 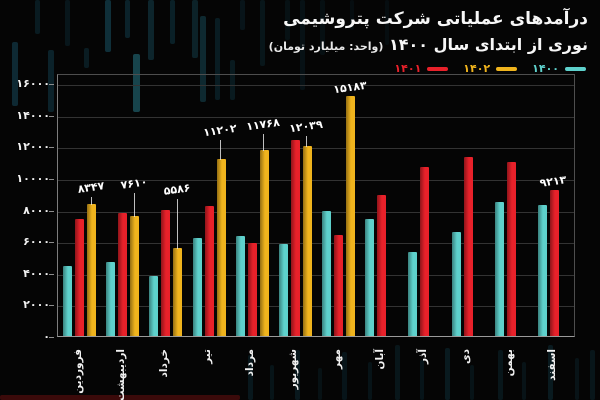 What do you see at coordinates (33, 83) in the screenshot?
I see `y-axis-tick-label: ۱۶۰۰۰` at bounding box center [33, 83].